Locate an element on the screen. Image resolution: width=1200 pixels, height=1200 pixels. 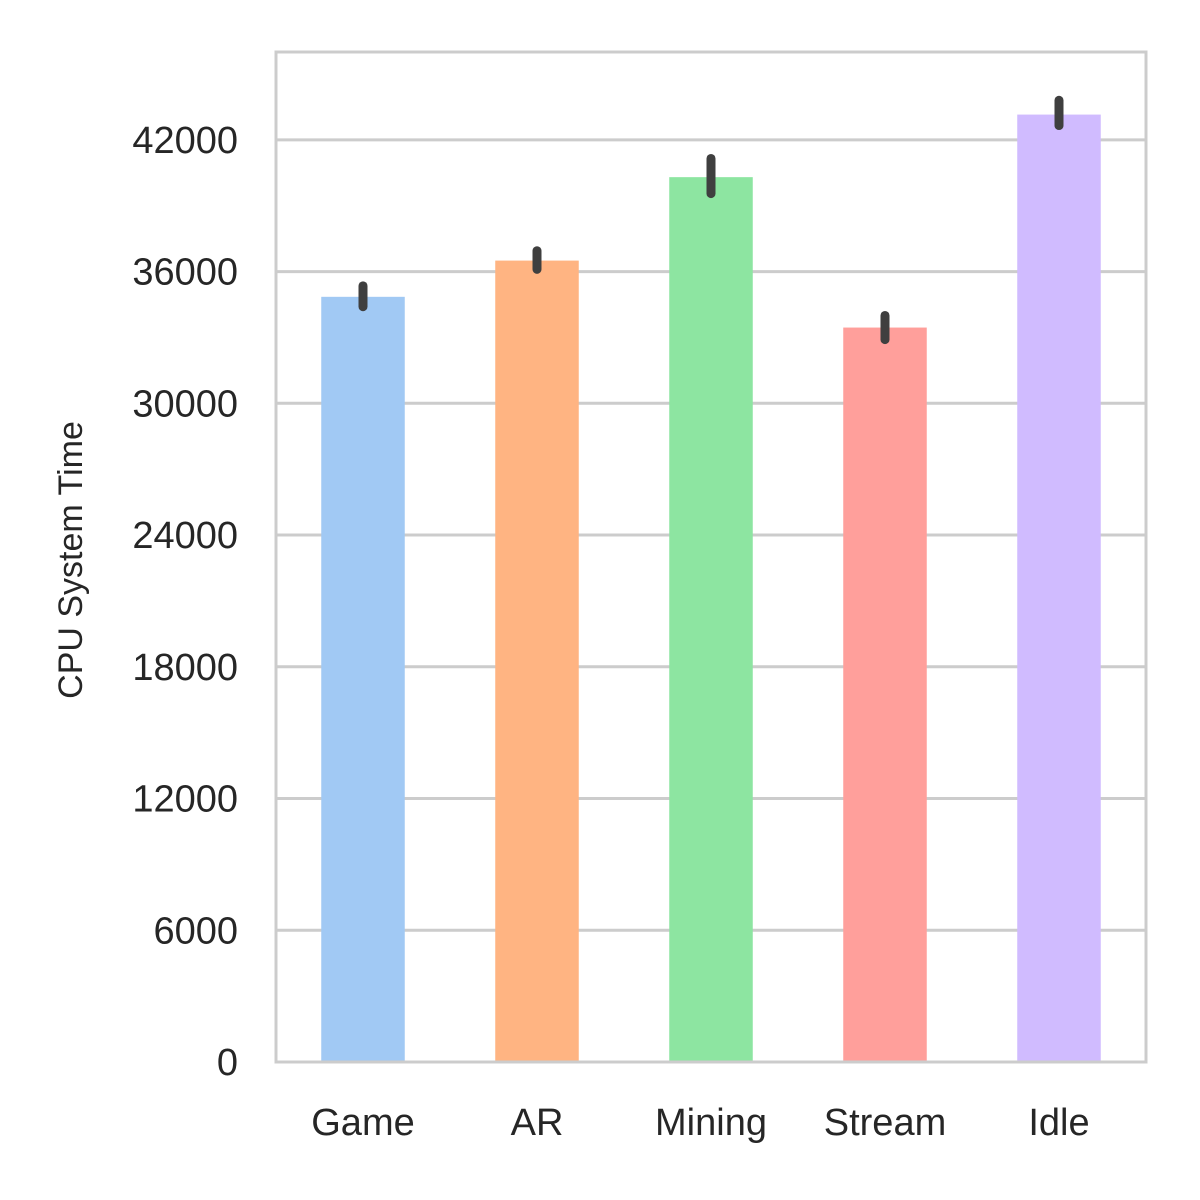
error-bars is located at coordinates (711, 220).